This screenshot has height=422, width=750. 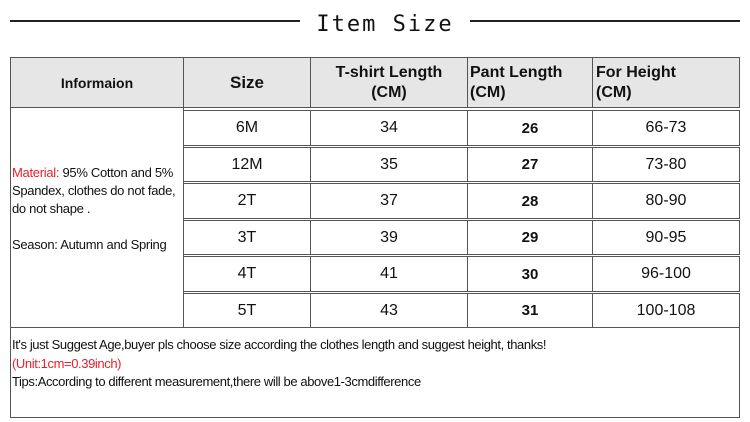 I want to click on table-cell-height: 100-108, so click(x=666, y=310).